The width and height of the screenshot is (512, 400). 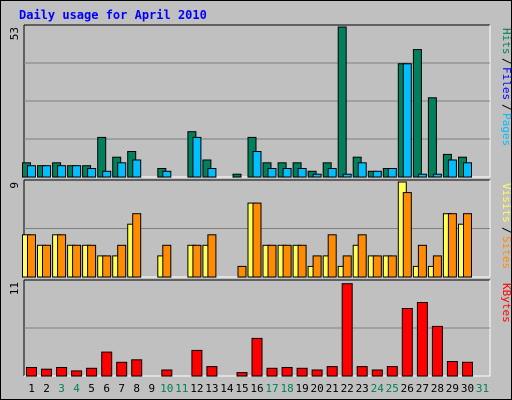 I want to click on x-tick-label-day-2: 2, so click(x=46, y=388).